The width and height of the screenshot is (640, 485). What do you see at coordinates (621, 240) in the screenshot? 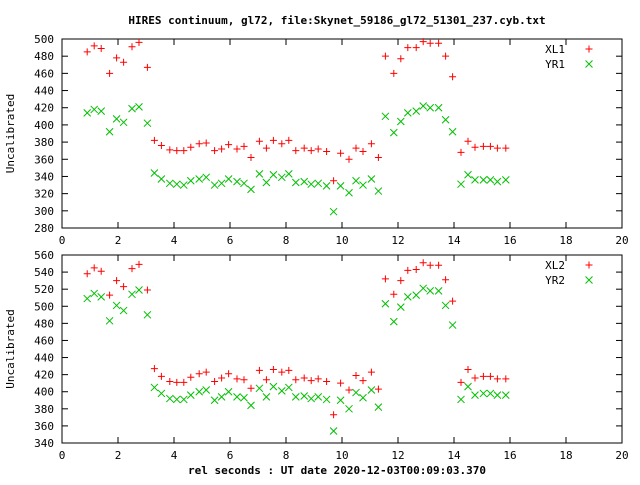
I see `x-tick-label: 20` at bounding box center [621, 240].